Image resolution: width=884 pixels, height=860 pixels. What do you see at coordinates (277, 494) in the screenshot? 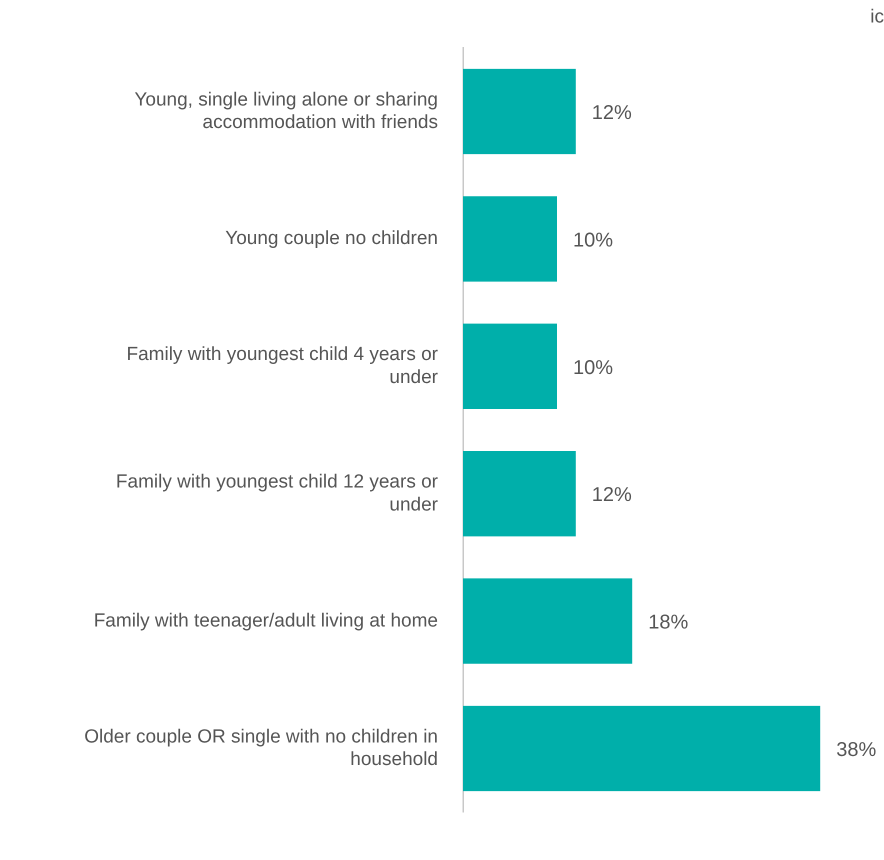
I see `y-tick-label: Family with youngest child 12 years or under` at bounding box center [277, 494].